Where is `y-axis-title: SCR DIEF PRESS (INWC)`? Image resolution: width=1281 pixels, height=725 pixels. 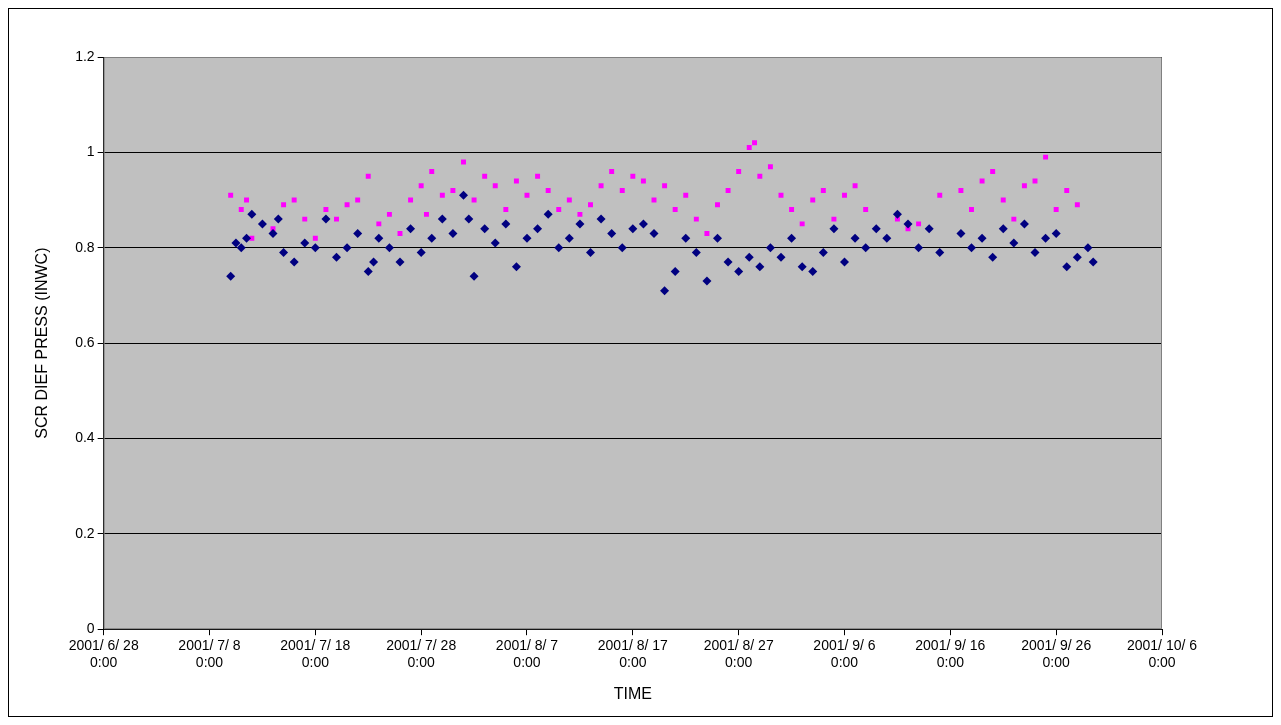 y-axis-title: SCR DIEF PRESS (INWC) is located at coordinates (42, 343).